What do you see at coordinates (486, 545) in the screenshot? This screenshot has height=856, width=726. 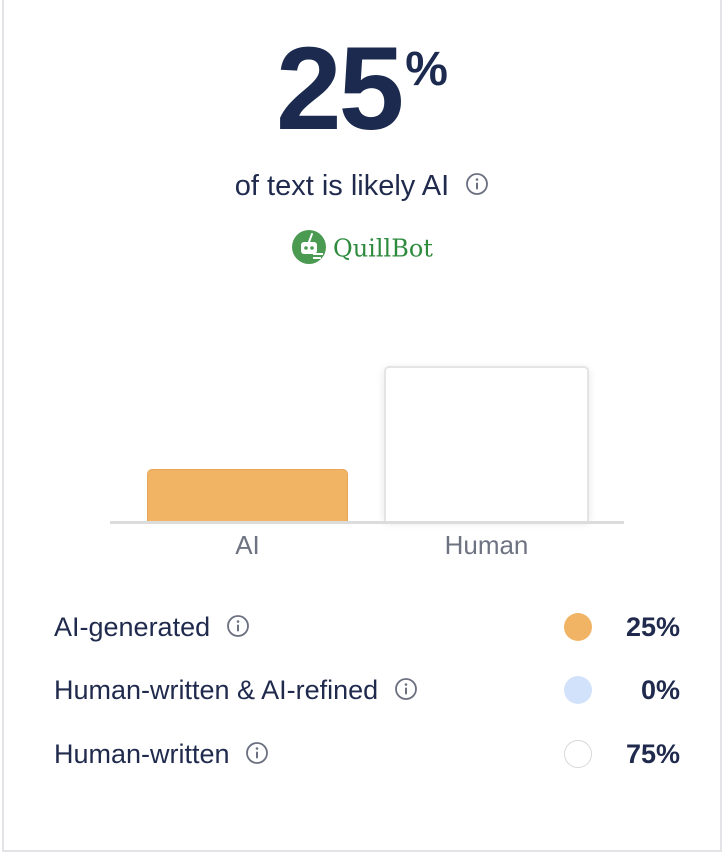 I see `tick-label-human: Human` at bounding box center [486, 545].